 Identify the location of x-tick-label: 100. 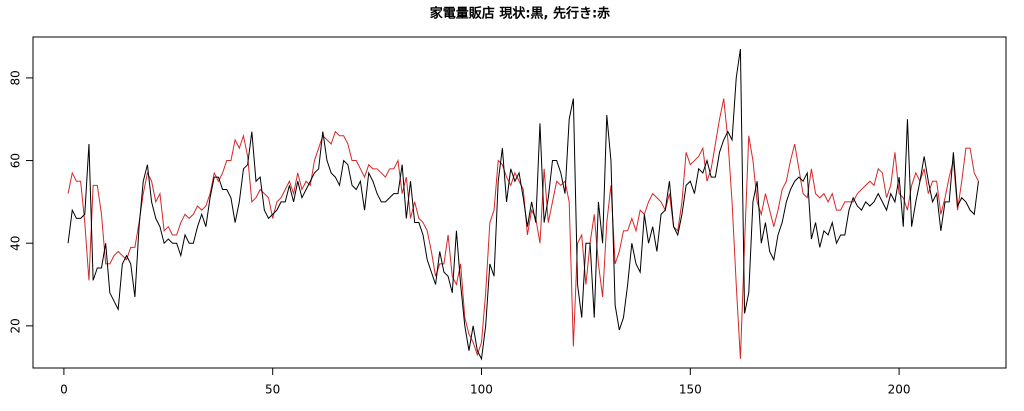
(481, 390).